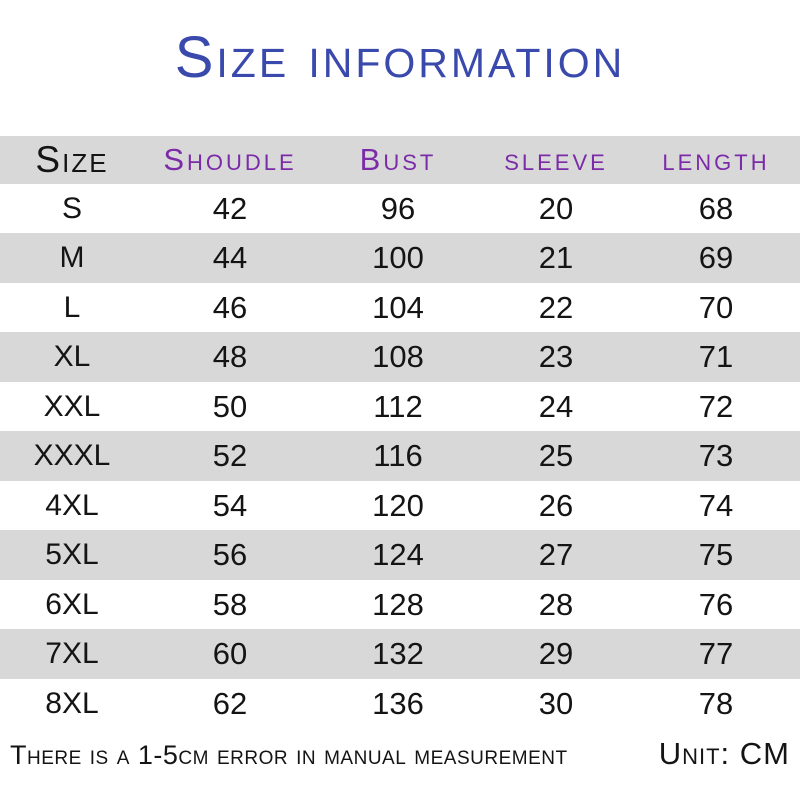 This screenshot has width=800, height=800. What do you see at coordinates (556, 159) in the screenshot?
I see `col-header-sleeve: sleeve` at bounding box center [556, 159].